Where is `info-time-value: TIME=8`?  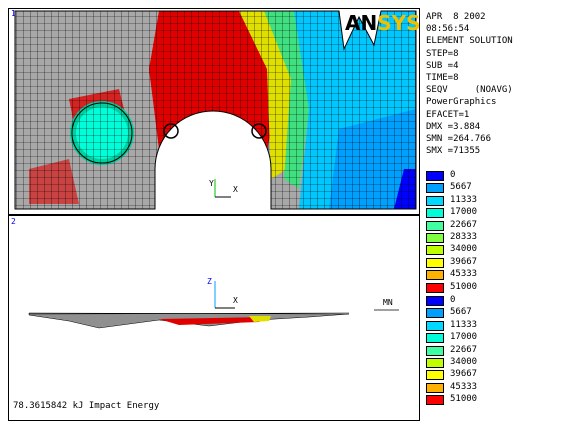 info-time-value: TIME=8 is located at coordinates (442, 78).